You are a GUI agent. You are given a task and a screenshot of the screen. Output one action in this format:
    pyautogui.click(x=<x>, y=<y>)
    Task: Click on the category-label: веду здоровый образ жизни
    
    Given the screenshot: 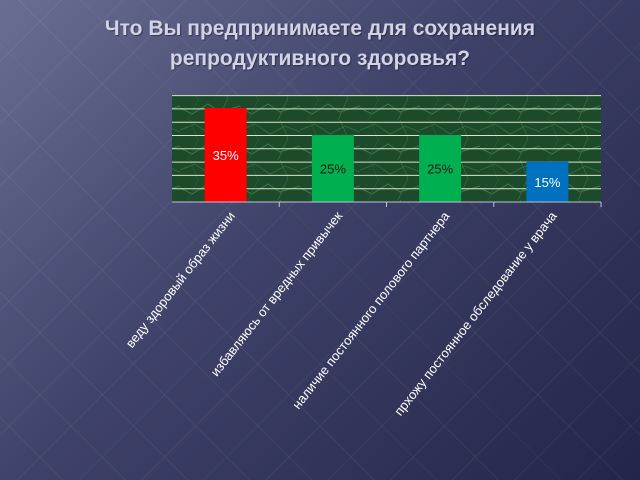 What is the action you would take?
    pyautogui.click(x=180, y=280)
    